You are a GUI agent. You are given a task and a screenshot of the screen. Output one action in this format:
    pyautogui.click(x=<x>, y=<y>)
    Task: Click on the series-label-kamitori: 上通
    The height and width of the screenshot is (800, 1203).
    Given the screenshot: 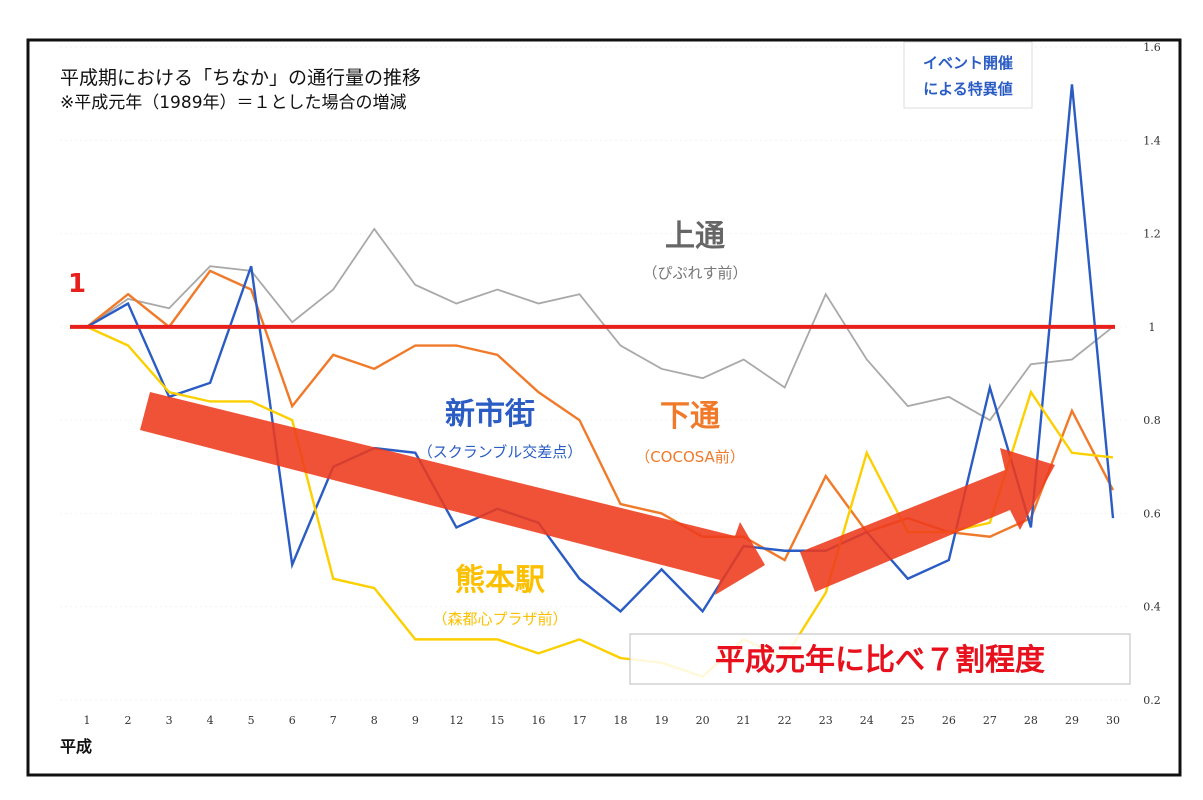 What is the action you would take?
    pyautogui.click(x=695, y=236)
    